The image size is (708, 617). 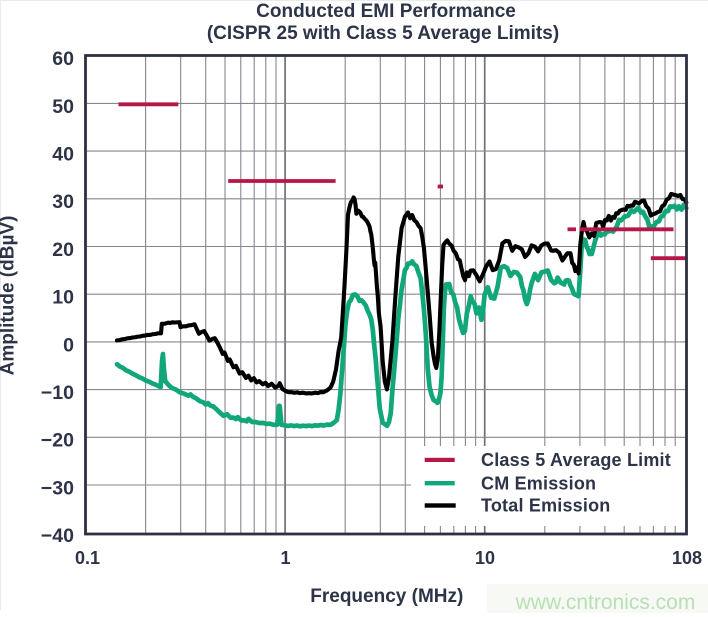 What do you see at coordinates (63, 155) in the screenshot?
I see `svg-text: 40` at bounding box center [63, 155].